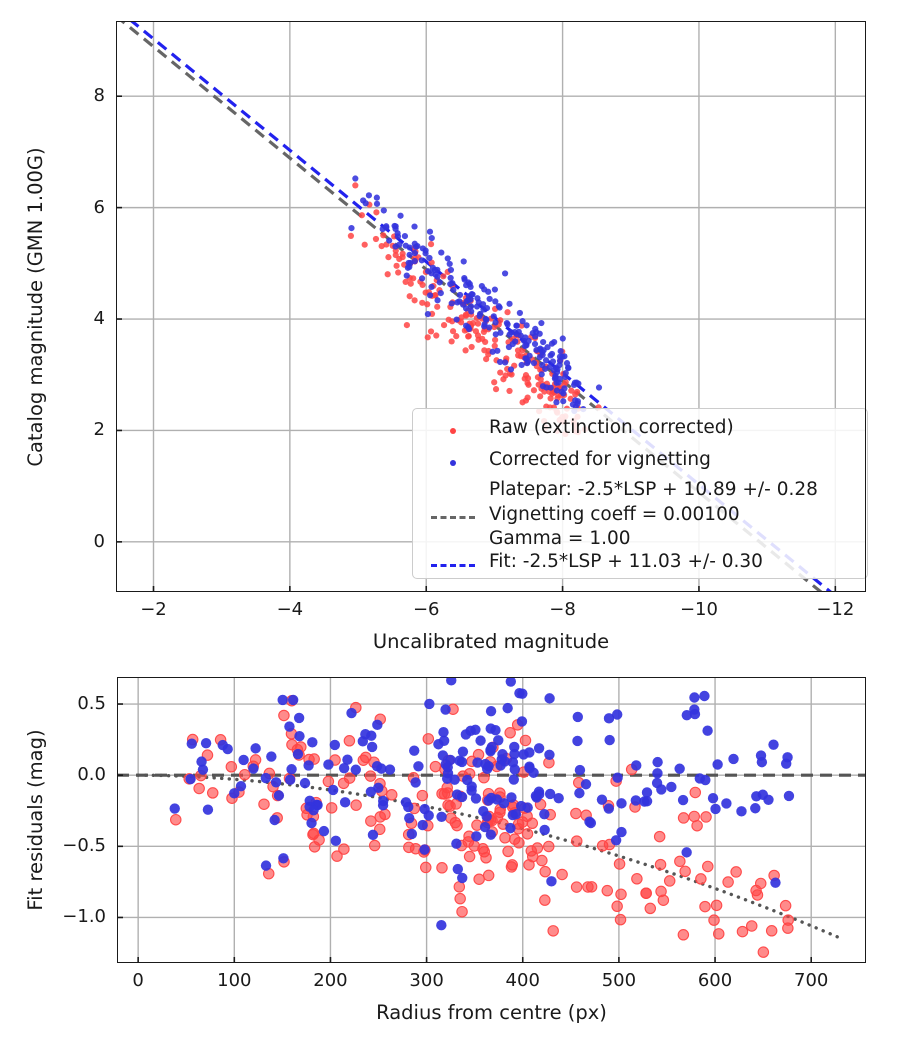 The width and height of the screenshot is (900, 1050). I want to click on x-tick-label: −2, so click(153, 609).